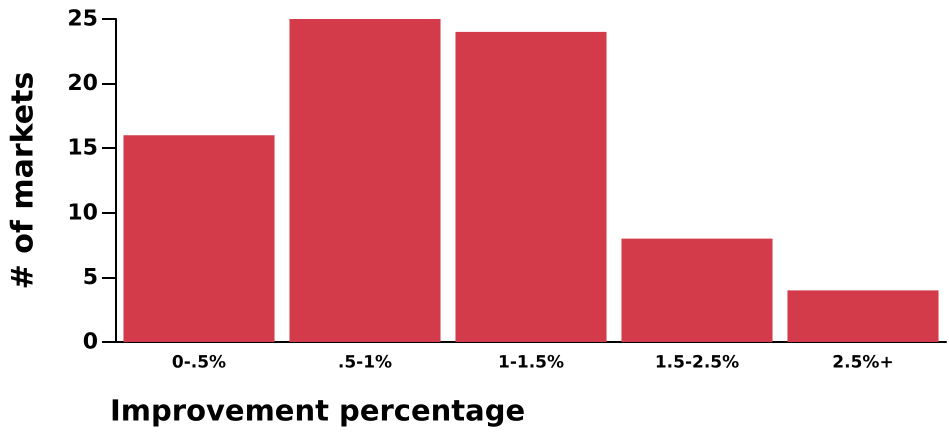 This screenshot has height=434, width=949. Describe the element at coordinates (199, 362) in the screenshot. I see `x-tick-label: 0-.5%` at that location.